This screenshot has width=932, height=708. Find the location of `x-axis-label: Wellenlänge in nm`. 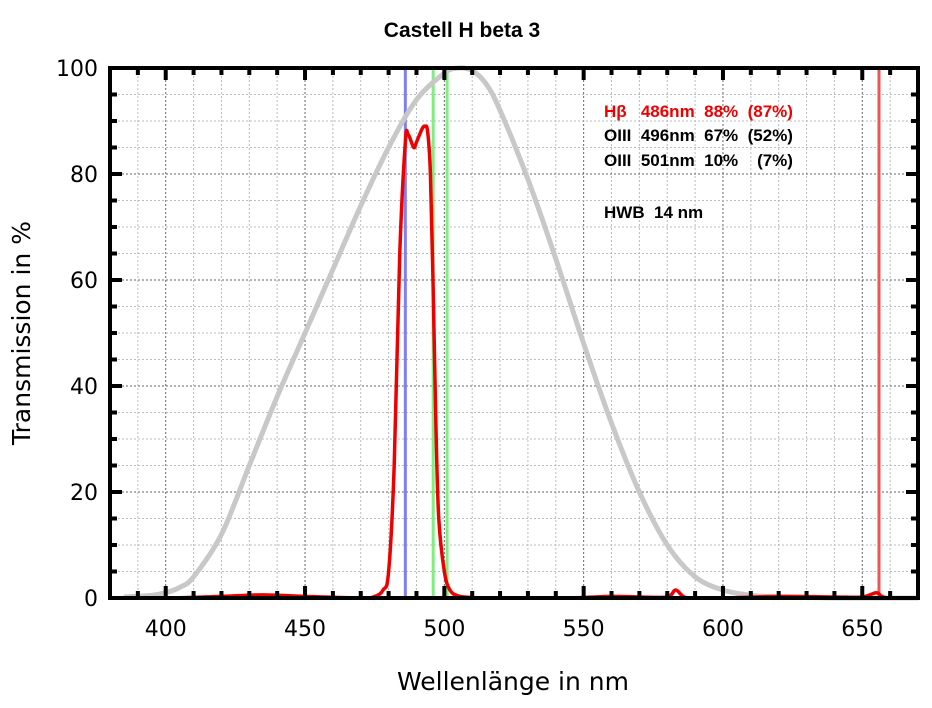

x-axis-label: Wellenlänge in nm is located at coordinates (513, 681).